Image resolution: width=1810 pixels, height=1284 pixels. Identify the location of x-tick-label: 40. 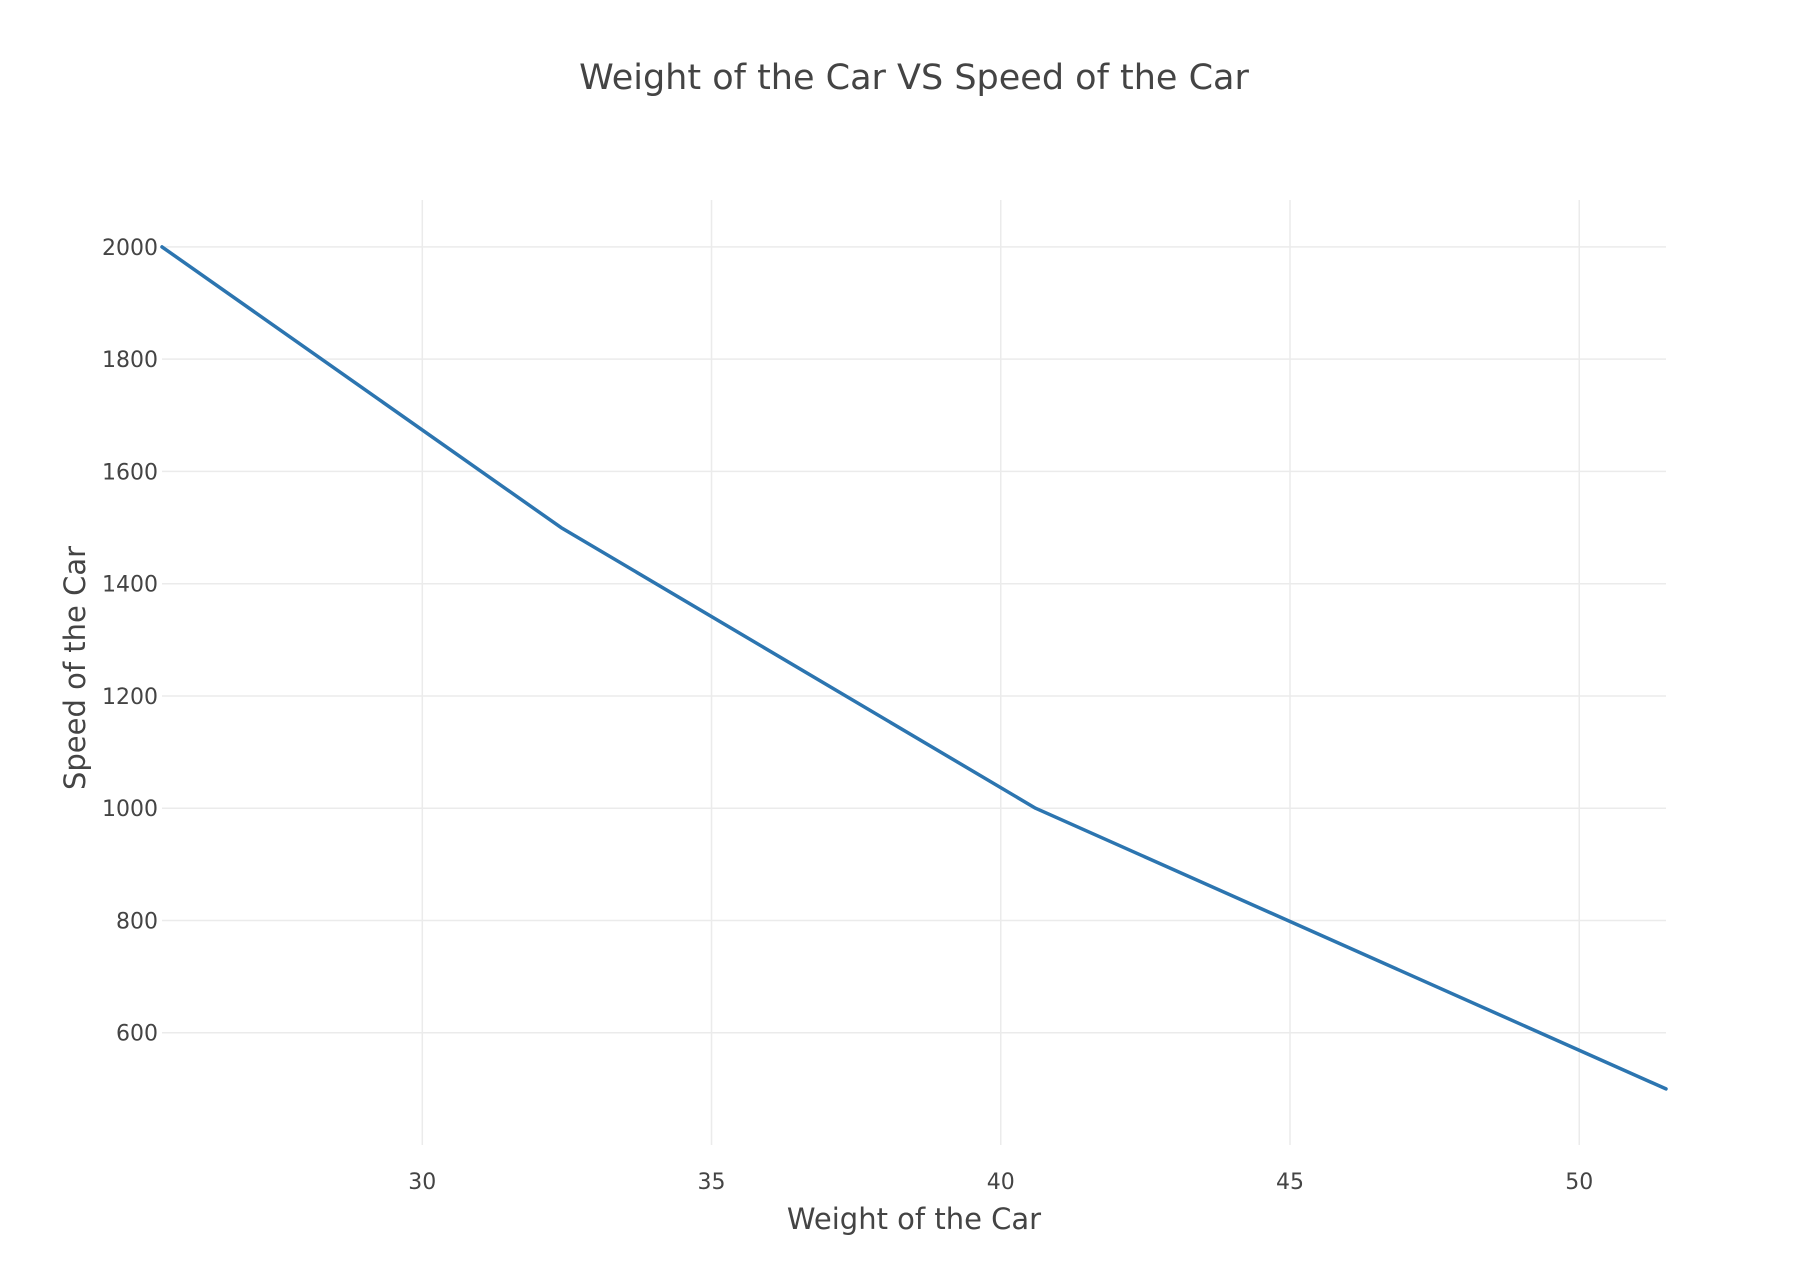
(1001, 1182).